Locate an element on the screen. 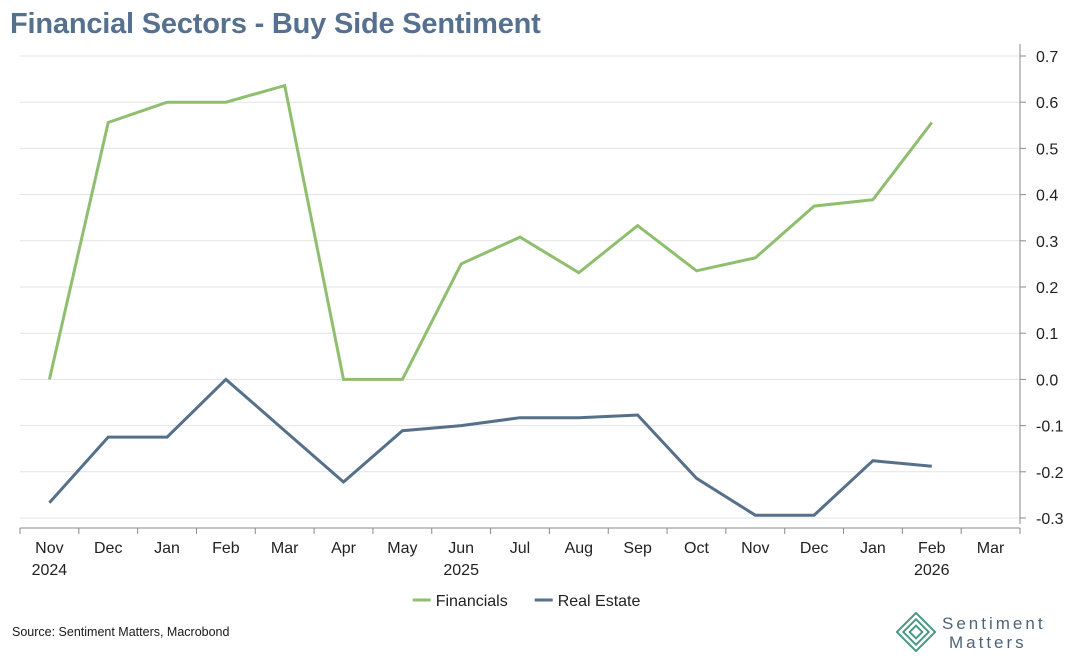 The width and height of the screenshot is (1072, 660). brand-name: Sentiment Matters is located at coordinates (994, 633).